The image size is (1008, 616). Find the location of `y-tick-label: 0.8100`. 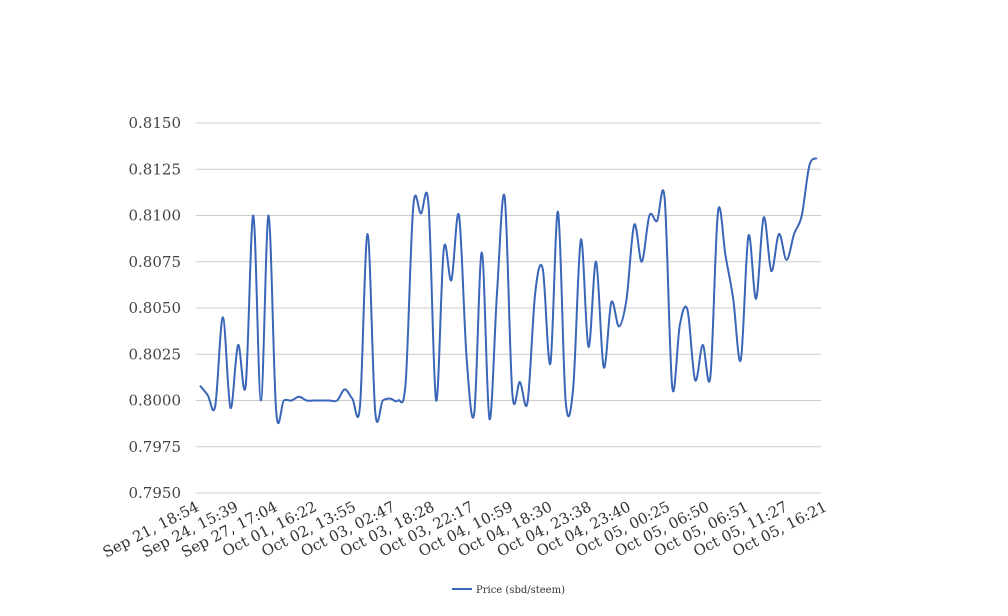

y-tick-label: 0.8100 is located at coordinates (155, 216).